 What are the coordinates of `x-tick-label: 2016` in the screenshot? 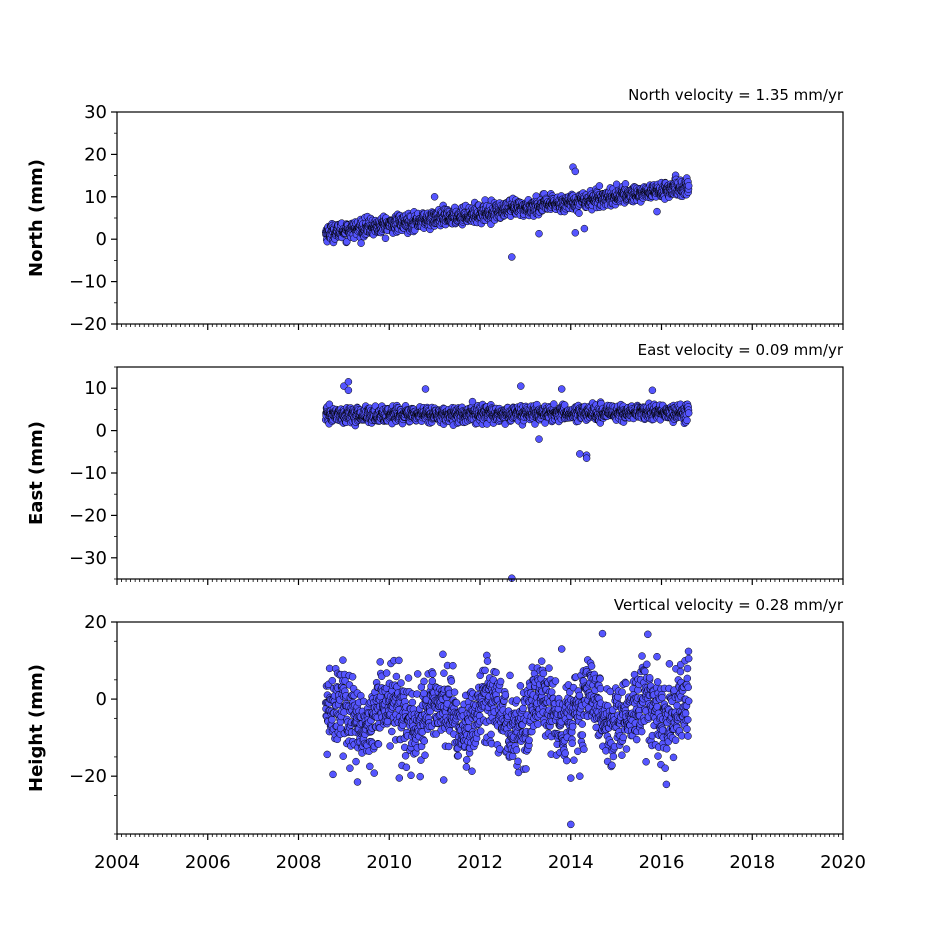 It's located at (662, 862).